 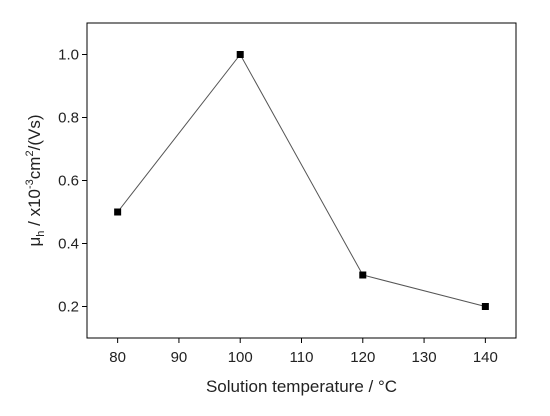 I want to click on y-tick-label: 0.6, so click(x=68, y=181).